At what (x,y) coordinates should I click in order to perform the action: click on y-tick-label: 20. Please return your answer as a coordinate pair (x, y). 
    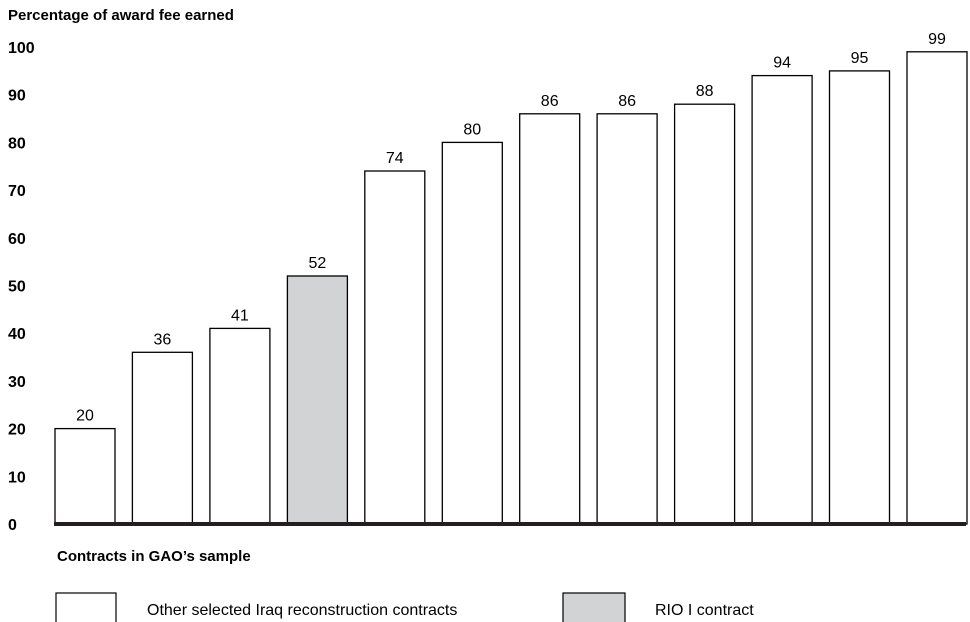
    Looking at the image, I should click on (17, 430).